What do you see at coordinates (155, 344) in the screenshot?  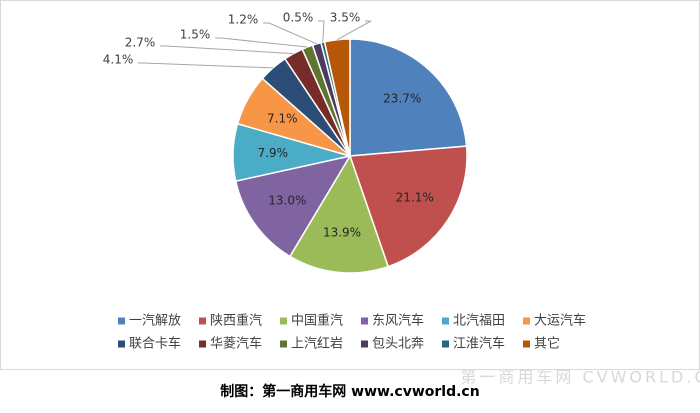 I see `legend-label: 联合卡车` at bounding box center [155, 344].